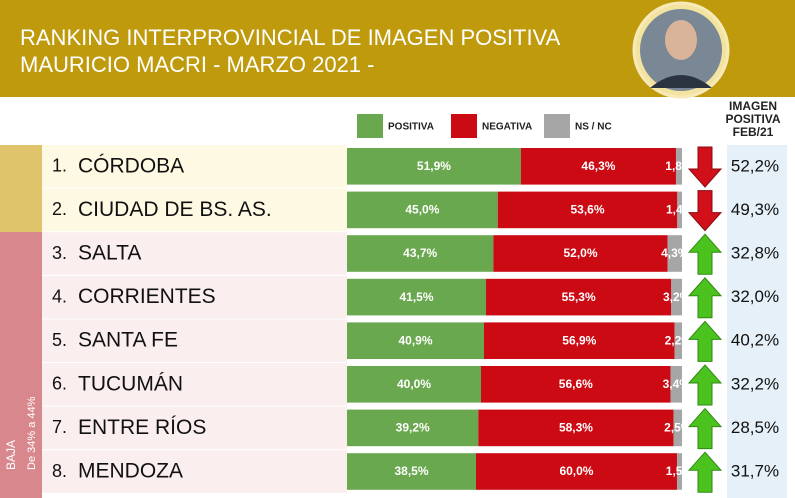  Describe the element at coordinates (128, 340) in the screenshot. I see `category-label: SANTA FE` at that location.